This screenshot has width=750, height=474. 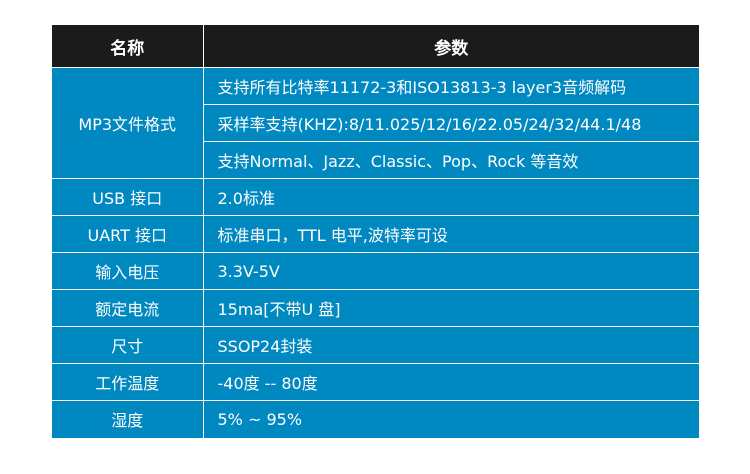 I want to click on table-row: 输入电压 3.3V-5V, so click(x=375, y=271).